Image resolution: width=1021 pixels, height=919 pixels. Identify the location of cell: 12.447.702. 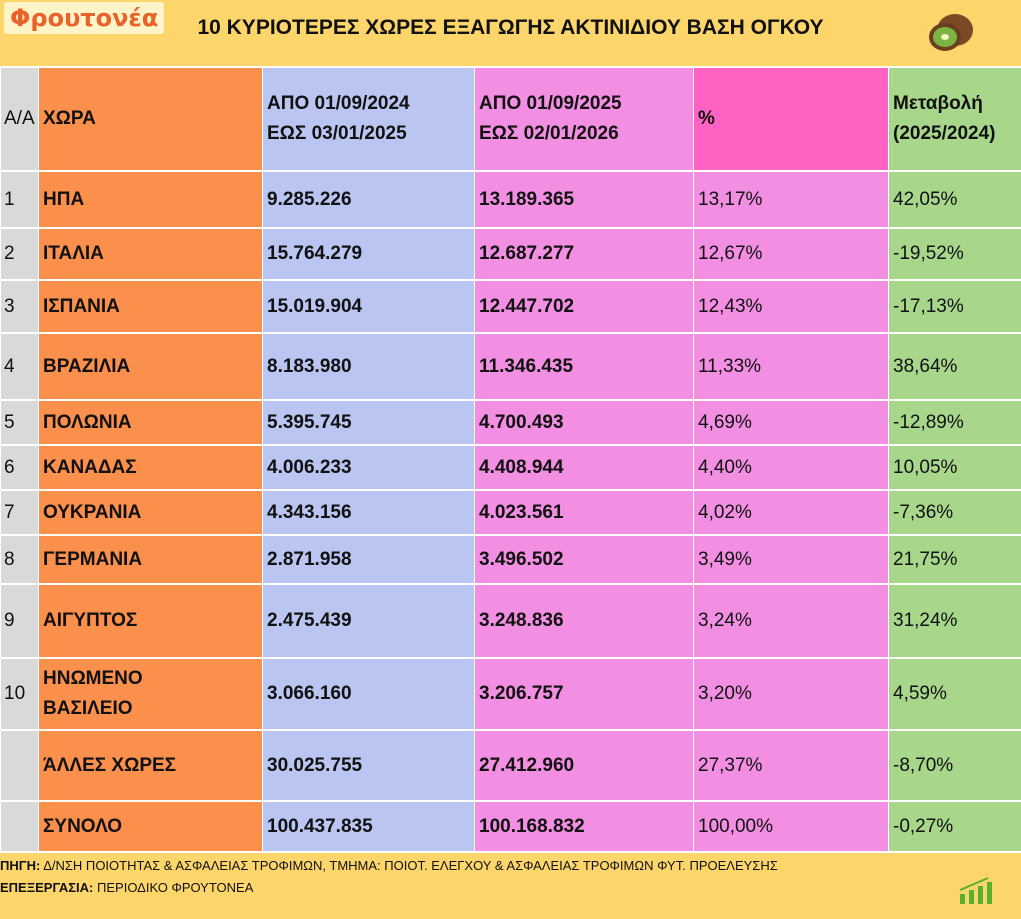
(584, 306).